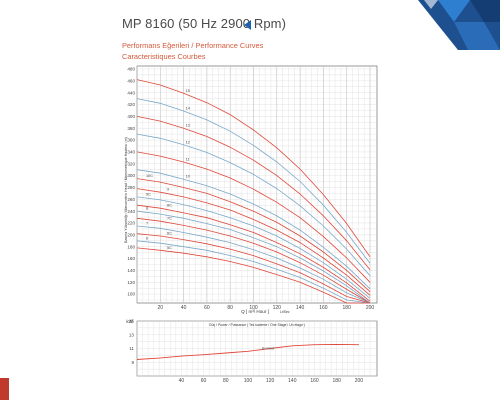 The width and height of the screenshot is (500, 400). I want to click on stage-label-8: 8, so click(147, 209).